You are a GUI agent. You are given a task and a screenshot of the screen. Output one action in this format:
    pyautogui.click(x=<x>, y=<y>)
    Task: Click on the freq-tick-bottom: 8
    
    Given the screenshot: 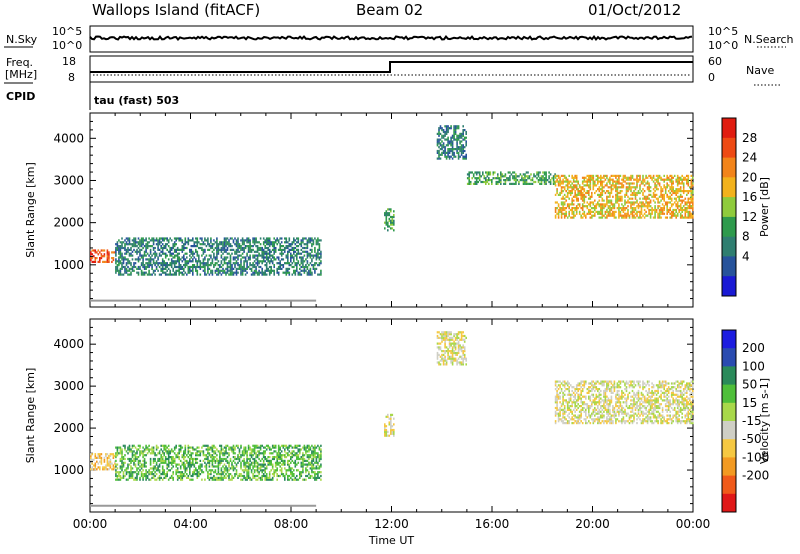 What is the action you would take?
    pyautogui.click(x=71, y=77)
    